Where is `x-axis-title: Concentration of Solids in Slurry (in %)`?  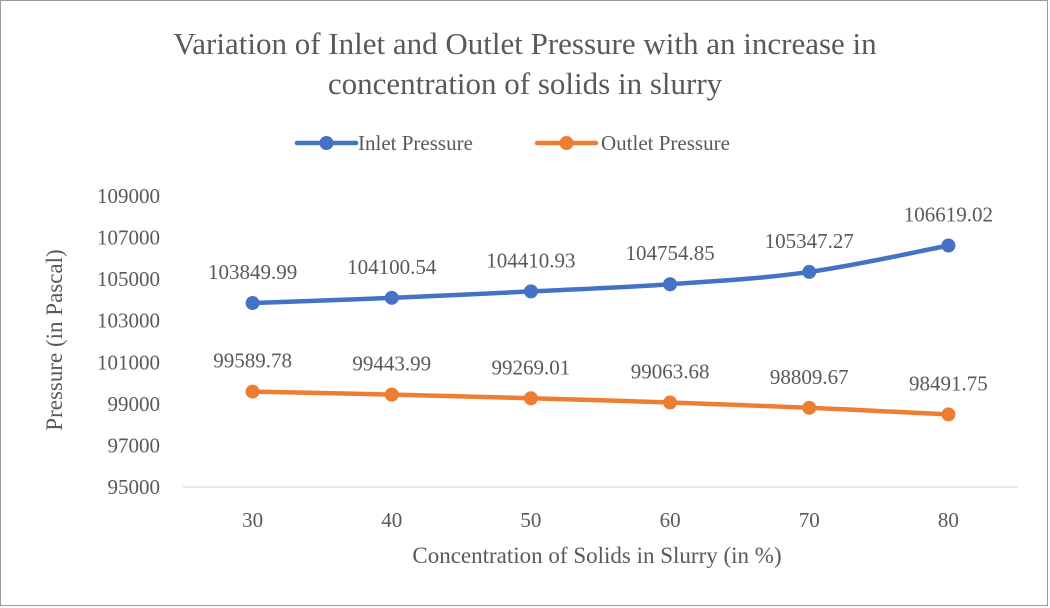 x-axis-title: Concentration of Solids in Slurry (in %) is located at coordinates (596, 555).